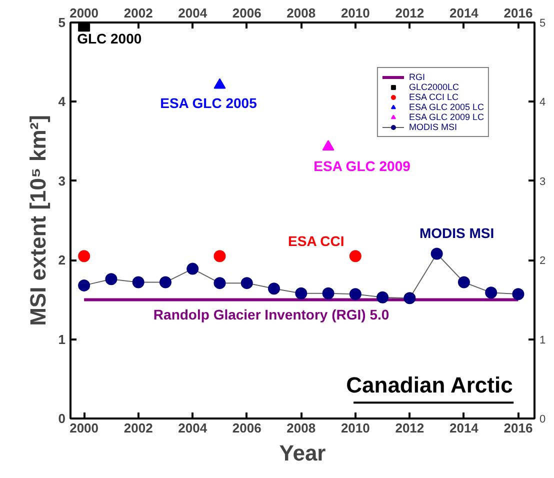 The height and width of the screenshot is (478, 554). What do you see at coordinates (433, 87) in the screenshot?
I see `legend-label: GLC2000LC` at bounding box center [433, 87].